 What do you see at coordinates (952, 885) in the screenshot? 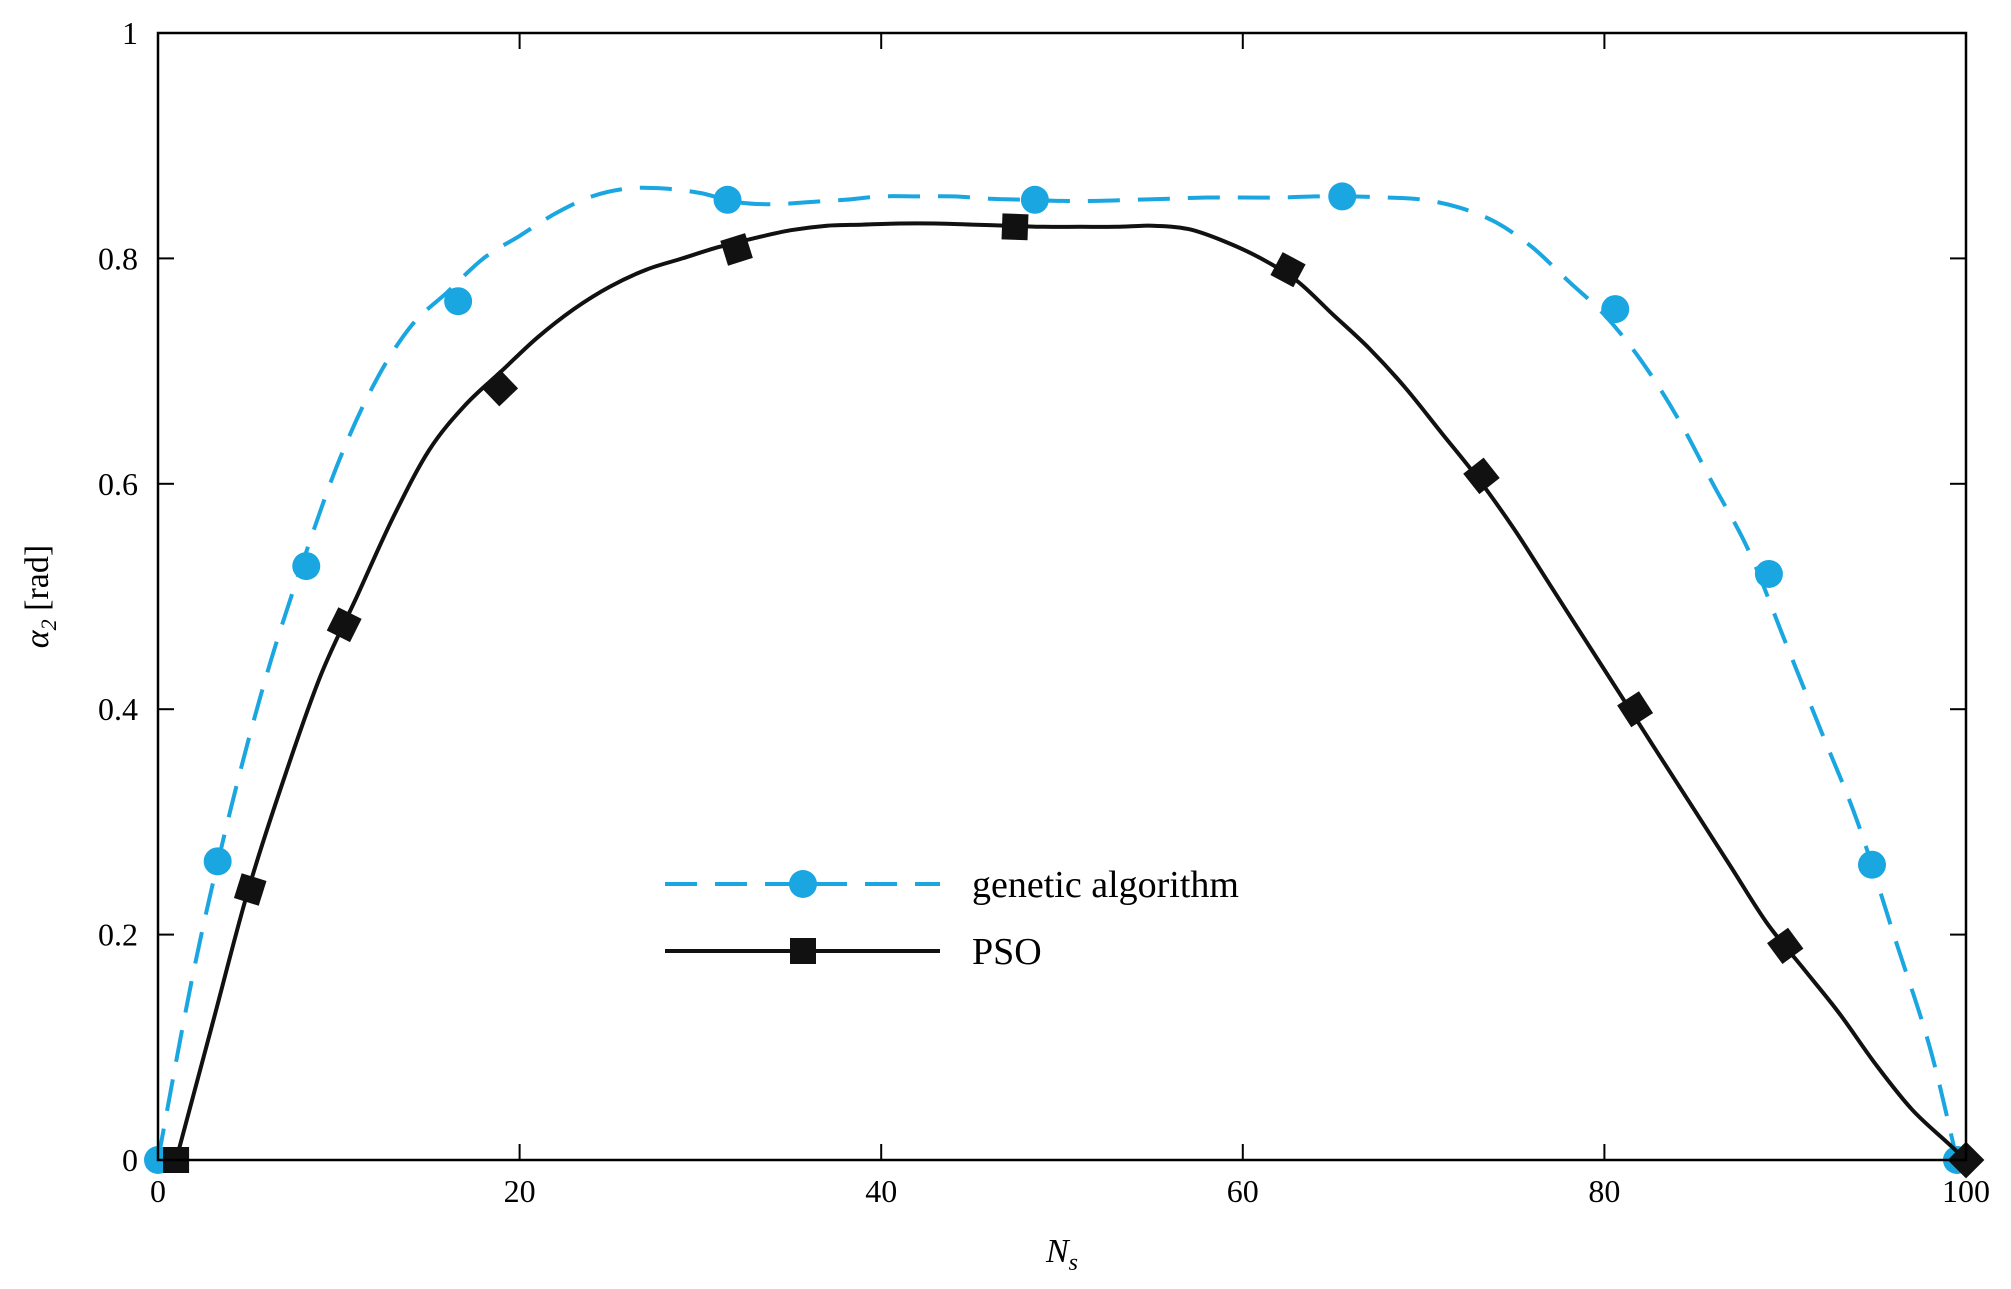
I see `legend-entry-genetic-algorithm: genetic algorithm` at bounding box center [952, 885].